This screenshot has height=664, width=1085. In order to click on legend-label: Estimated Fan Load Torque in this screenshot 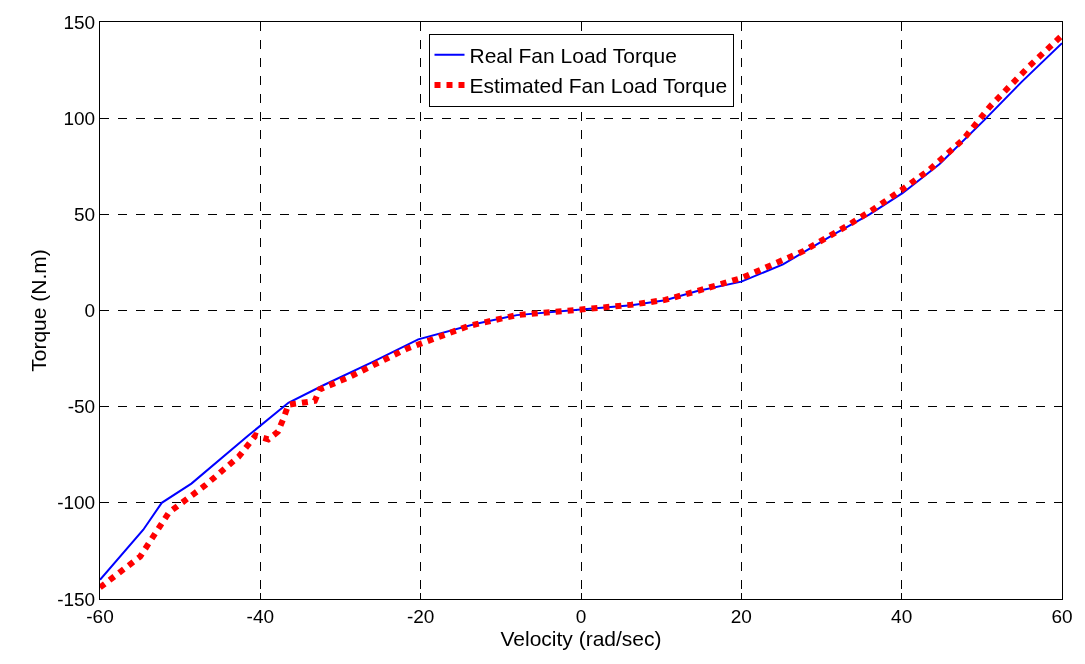, I will do `click(598, 86)`.